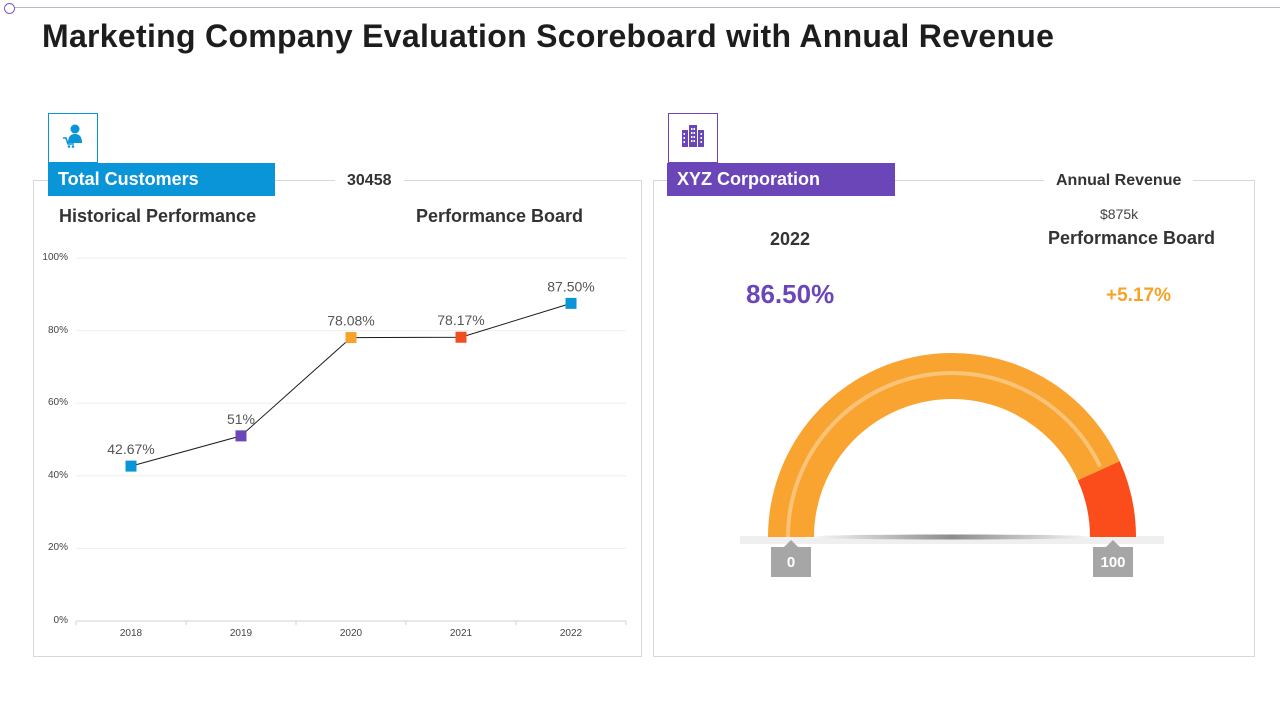 This screenshot has width=1280, height=720. I want to click on gauge-max-label: 100, so click(1113, 562).